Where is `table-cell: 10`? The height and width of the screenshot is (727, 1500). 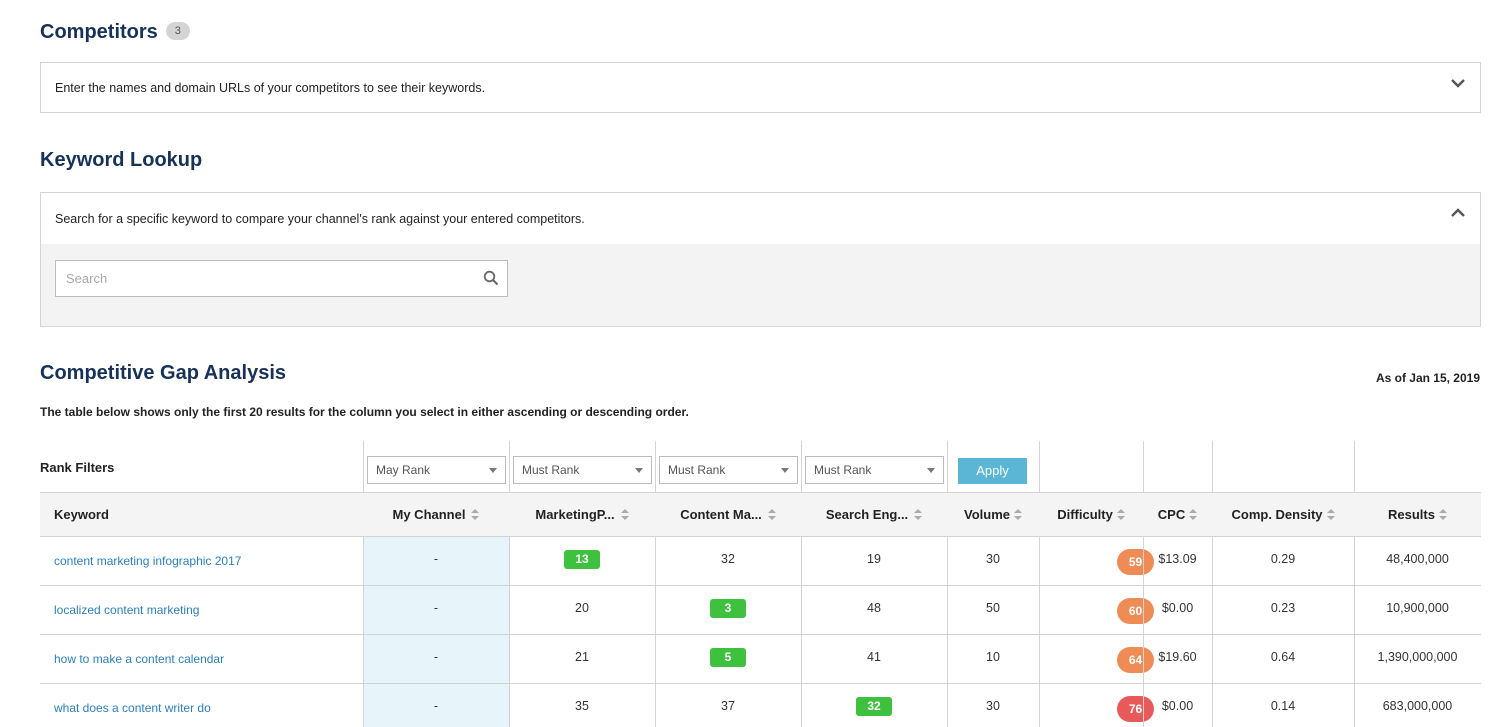
table-cell: 10 is located at coordinates (993, 659).